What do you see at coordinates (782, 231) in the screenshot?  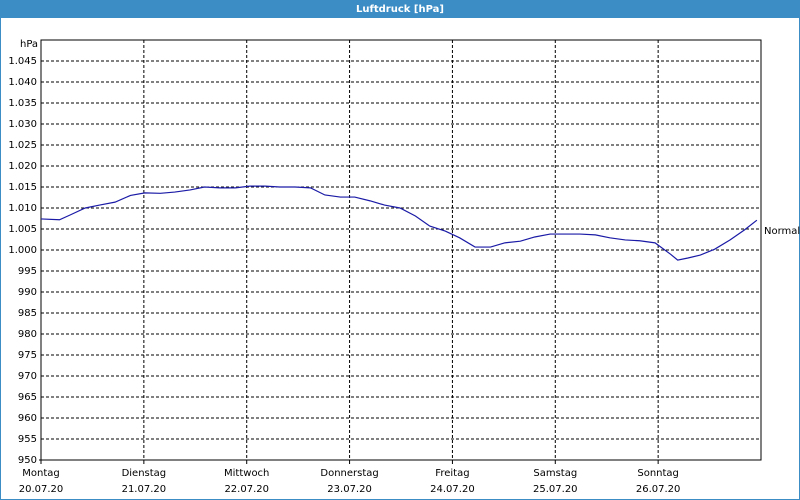 I see `annotation: Normal` at bounding box center [782, 231].